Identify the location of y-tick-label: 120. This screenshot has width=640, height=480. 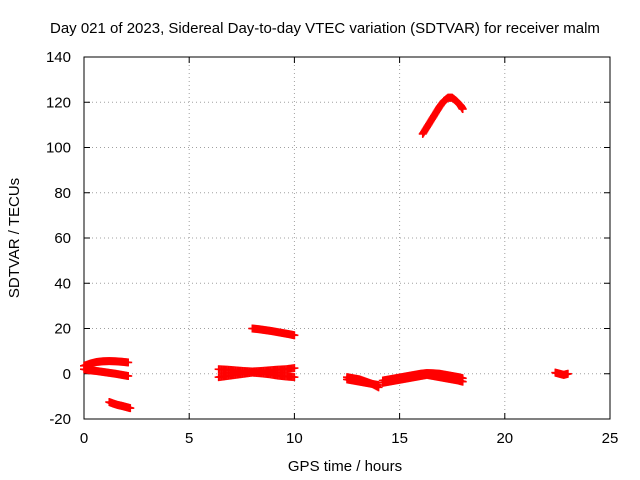
(58, 102).